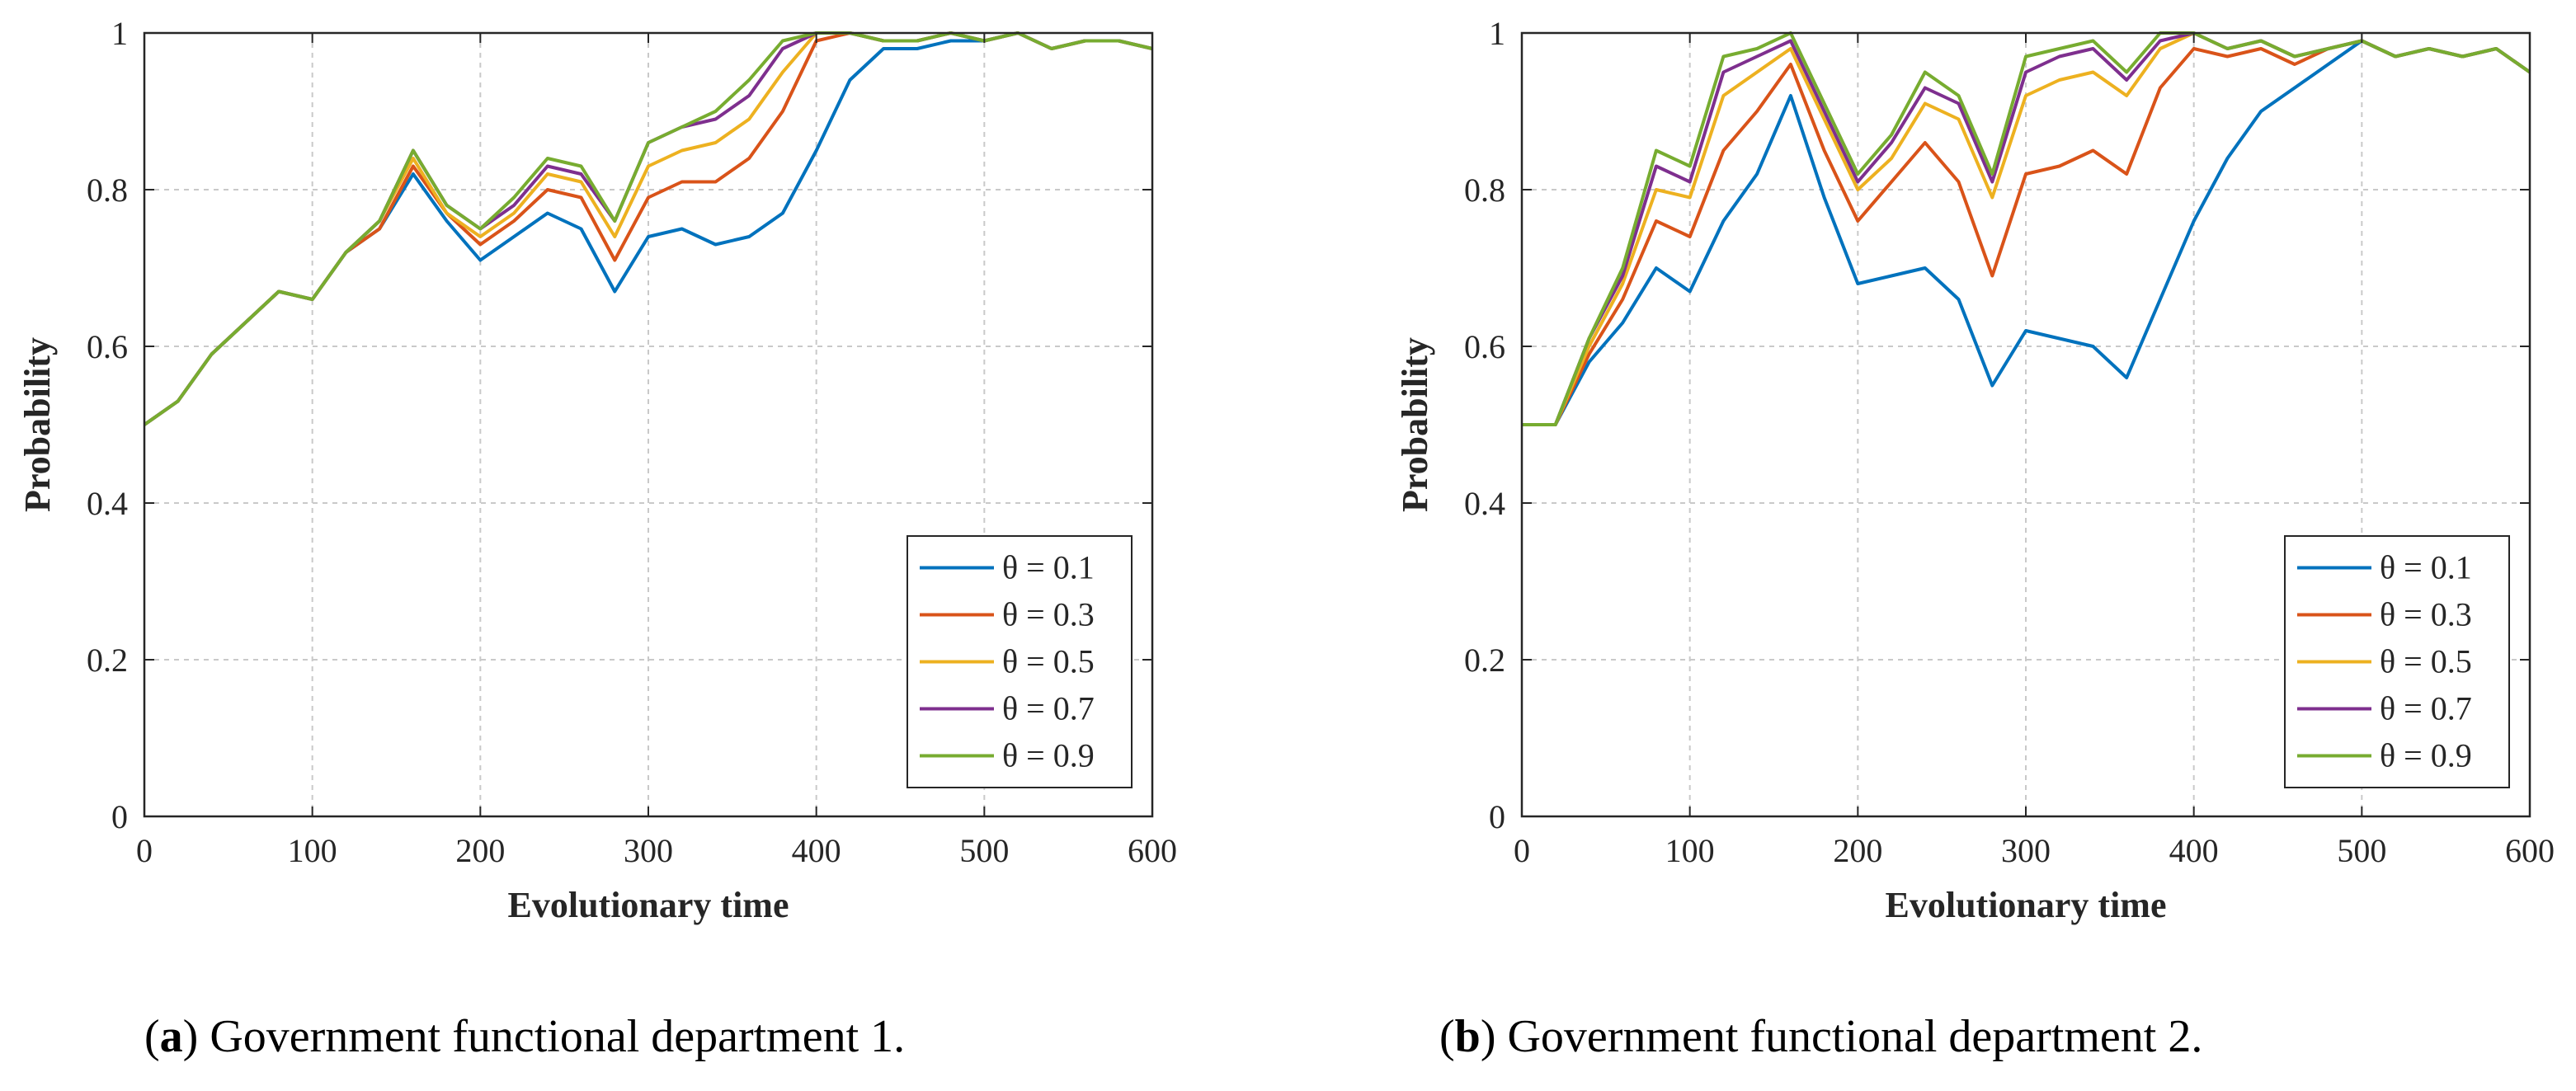  I want to click on caption-a-text: Government functional department 1., so click(558, 1036).